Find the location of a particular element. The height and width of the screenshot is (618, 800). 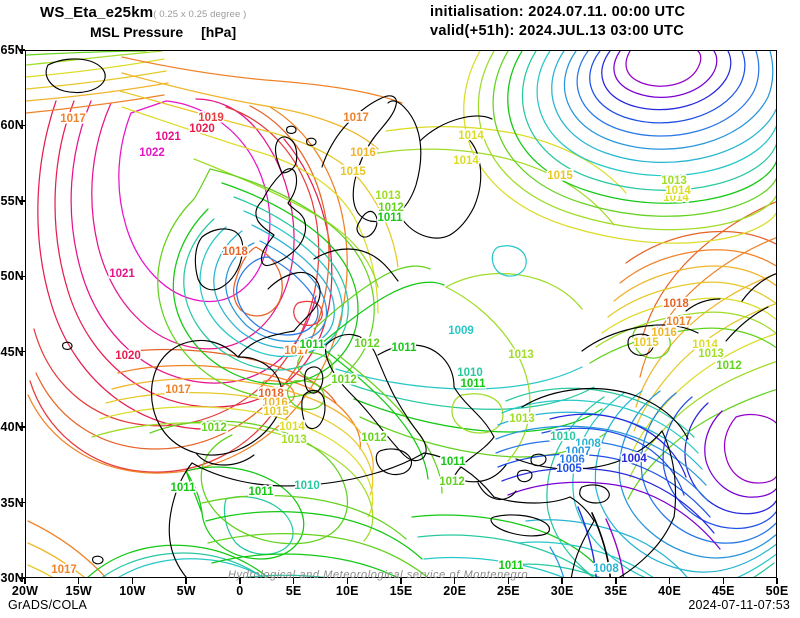

contour-ce-sm1 is located at coordinates (314, 366).